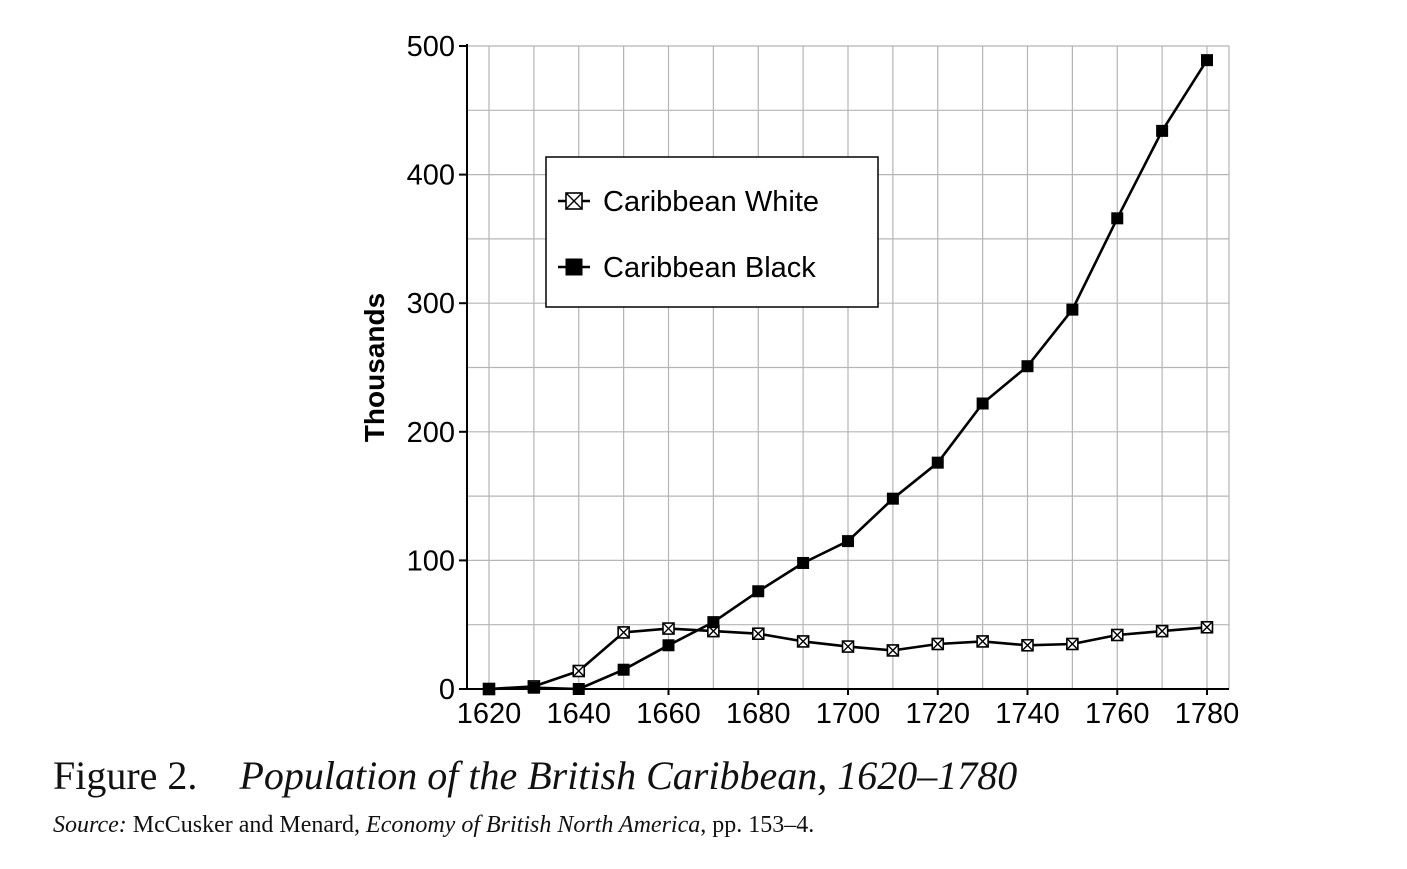  What do you see at coordinates (757, 825) in the screenshot?
I see `source-pages: , pp. 153–4.` at bounding box center [757, 825].